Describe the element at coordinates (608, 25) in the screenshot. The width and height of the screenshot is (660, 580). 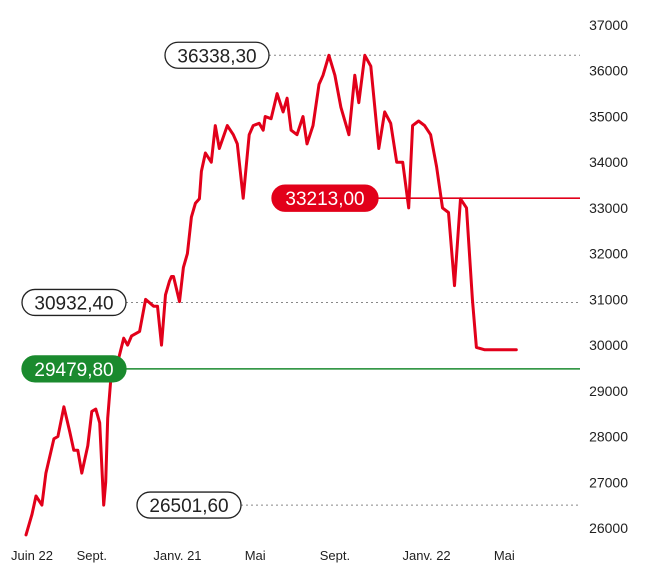
I see `y-tick-label: 37000` at that location.